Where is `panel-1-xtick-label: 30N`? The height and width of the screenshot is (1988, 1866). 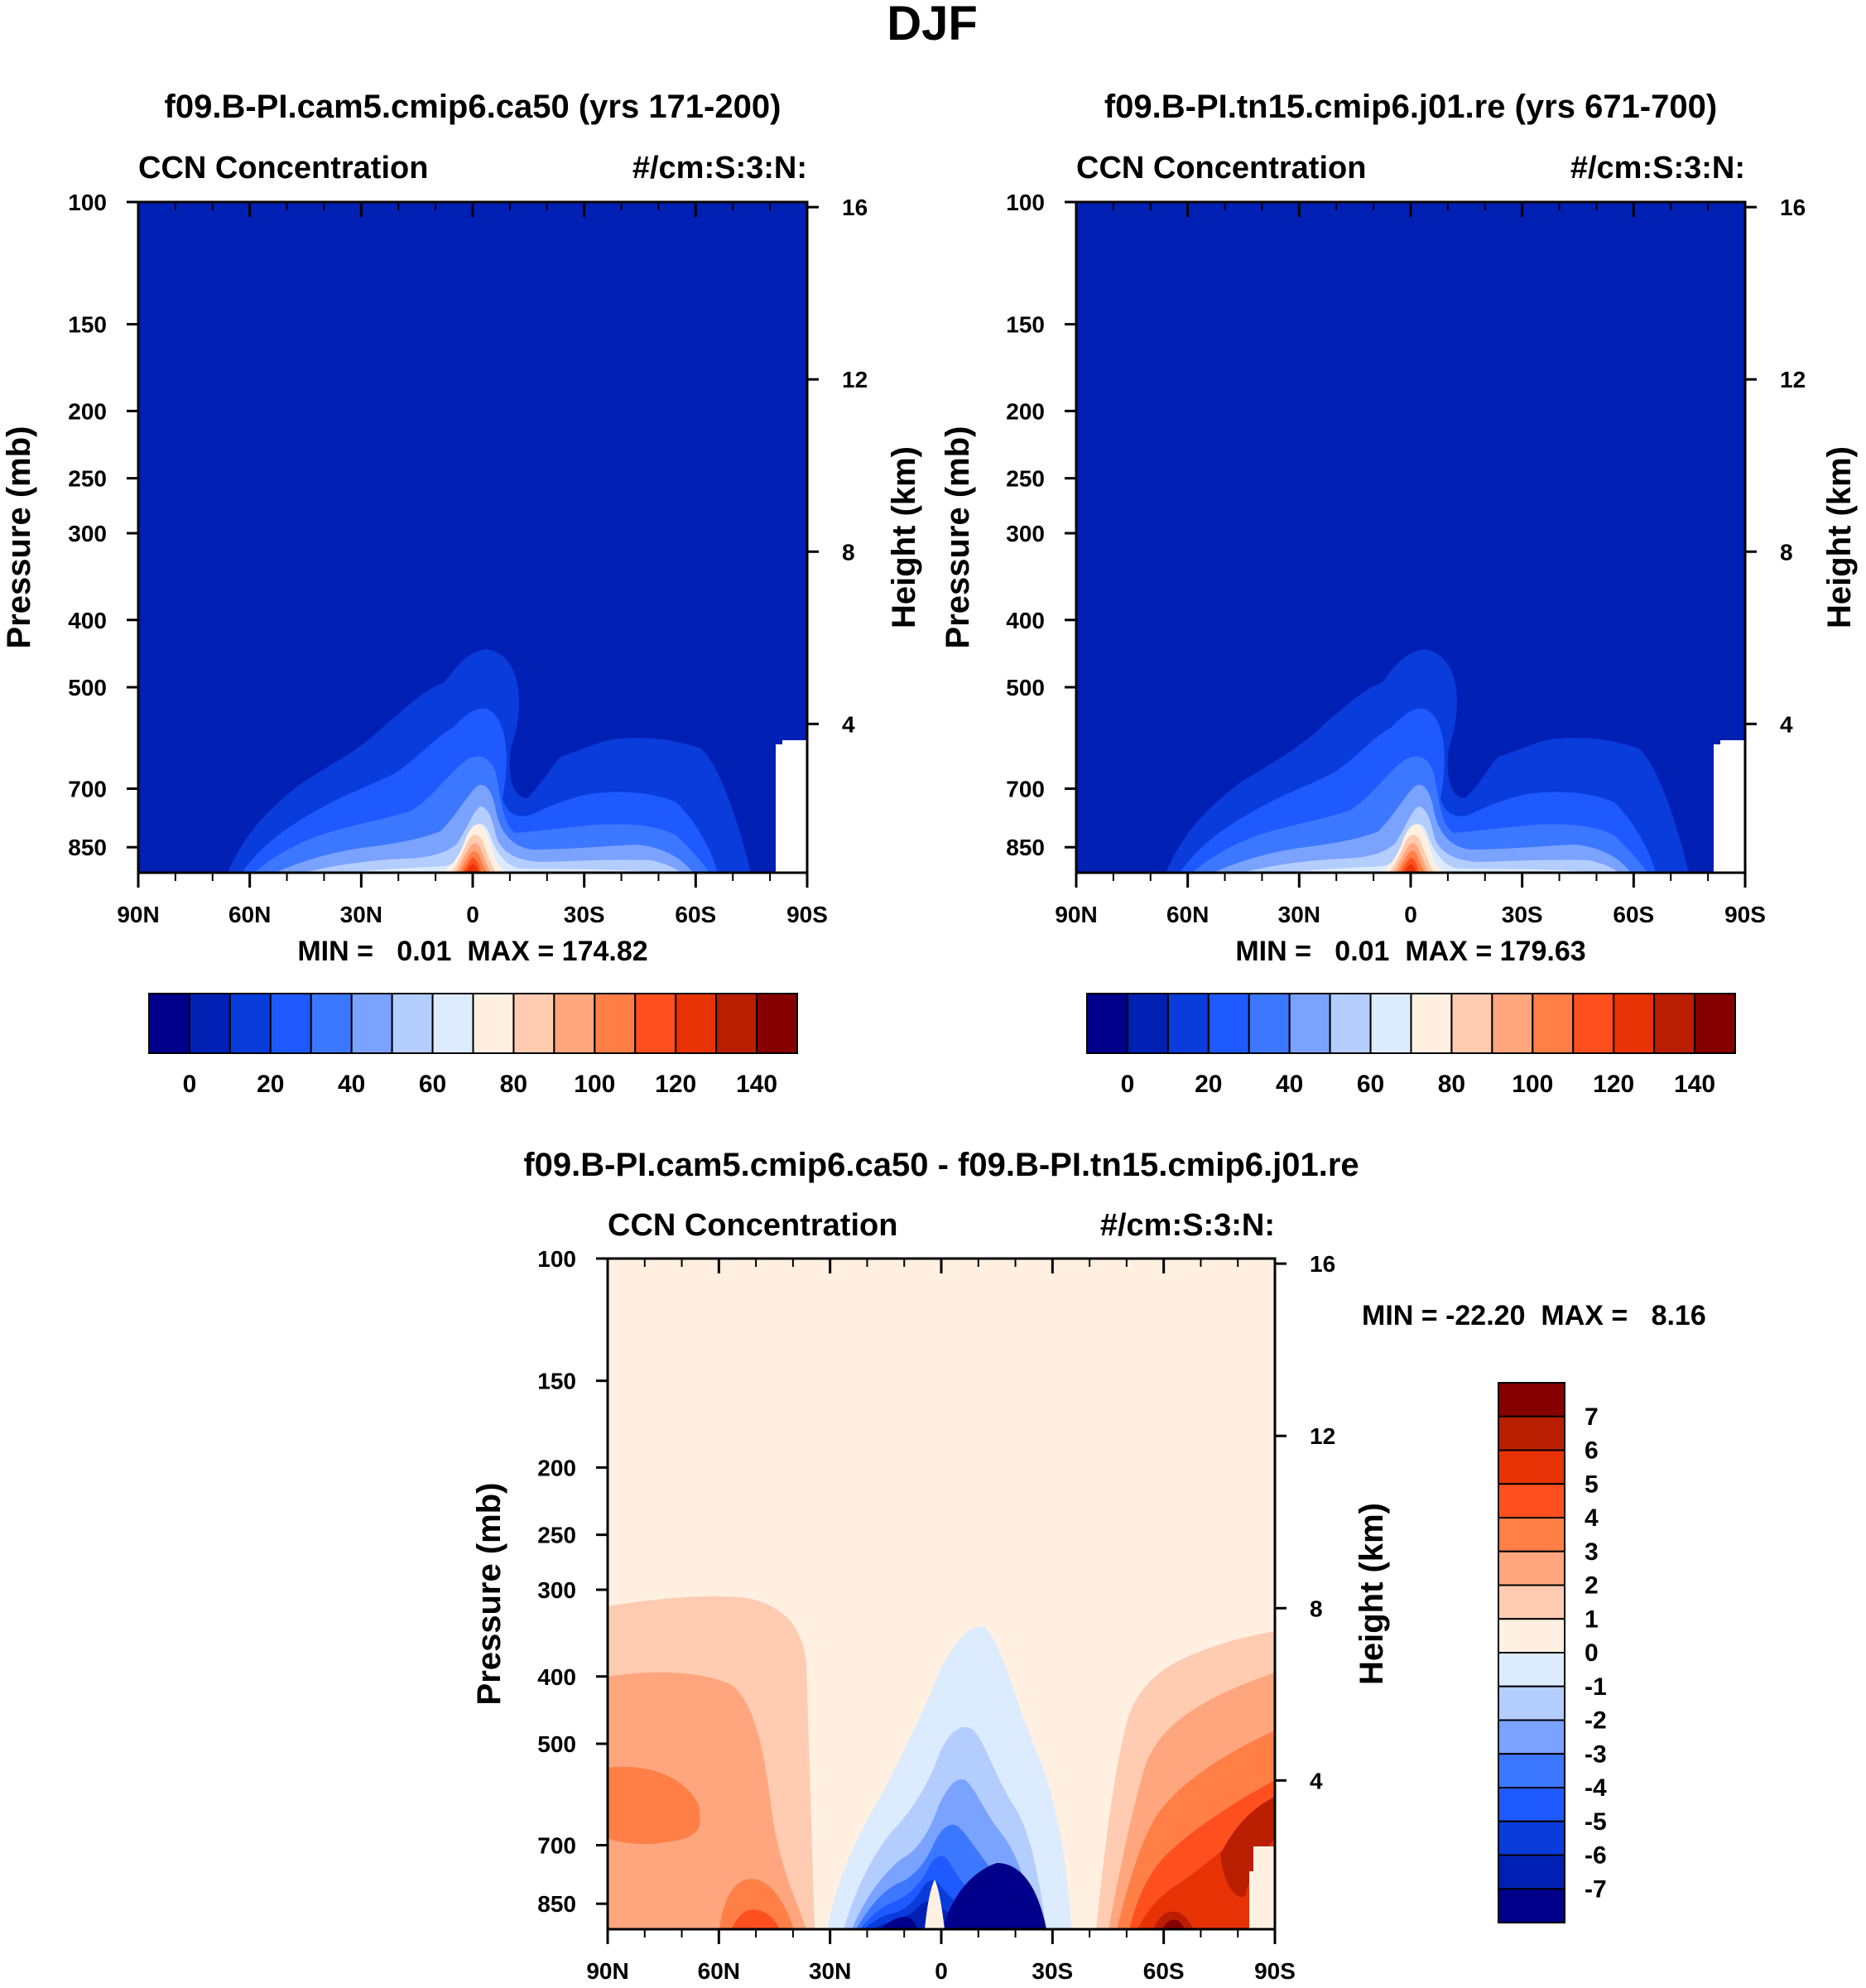
panel-1-xtick-label: 30N is located at coordinates (361, 914).